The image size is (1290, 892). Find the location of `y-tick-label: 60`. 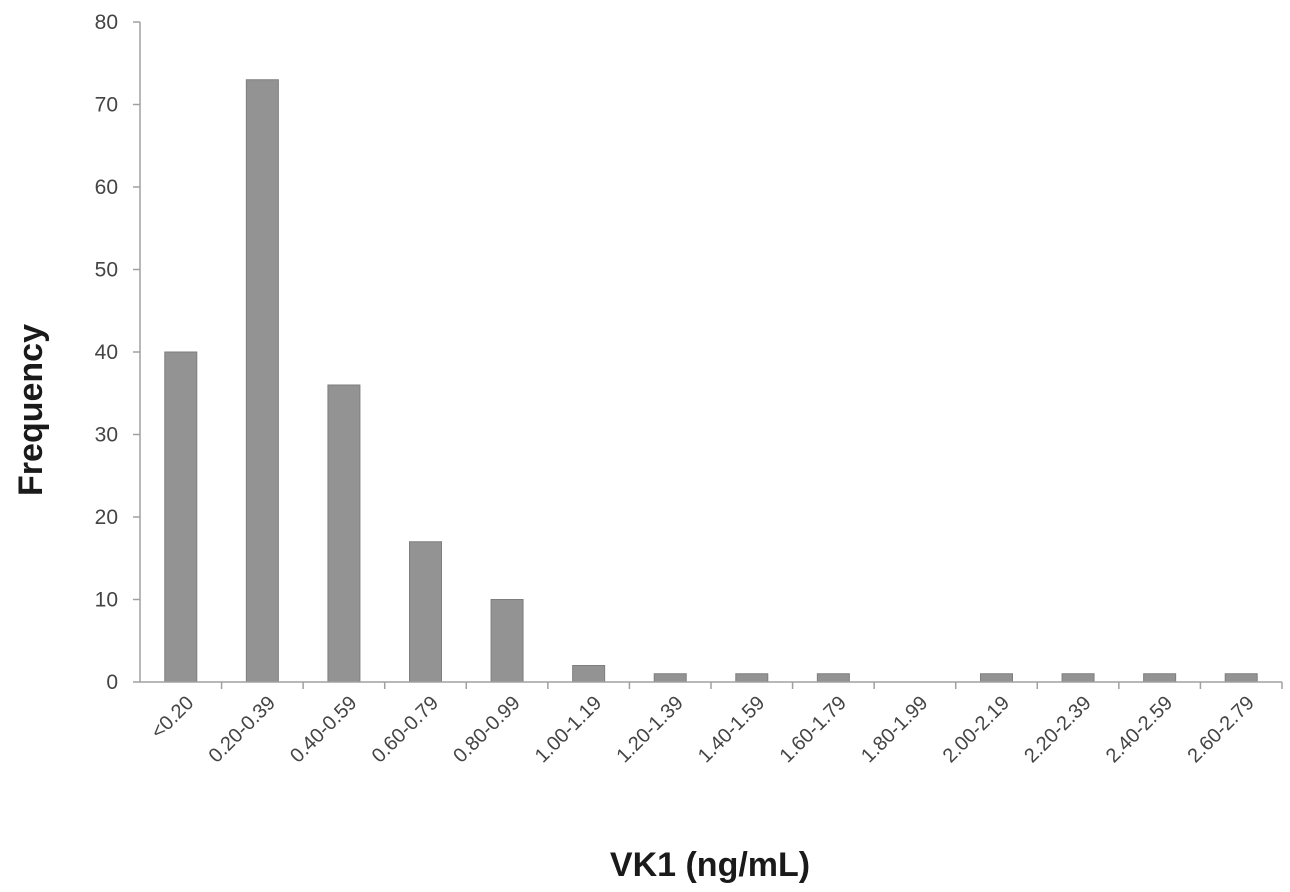

y-tick-label: 60 is located at coordinates (106, 187).